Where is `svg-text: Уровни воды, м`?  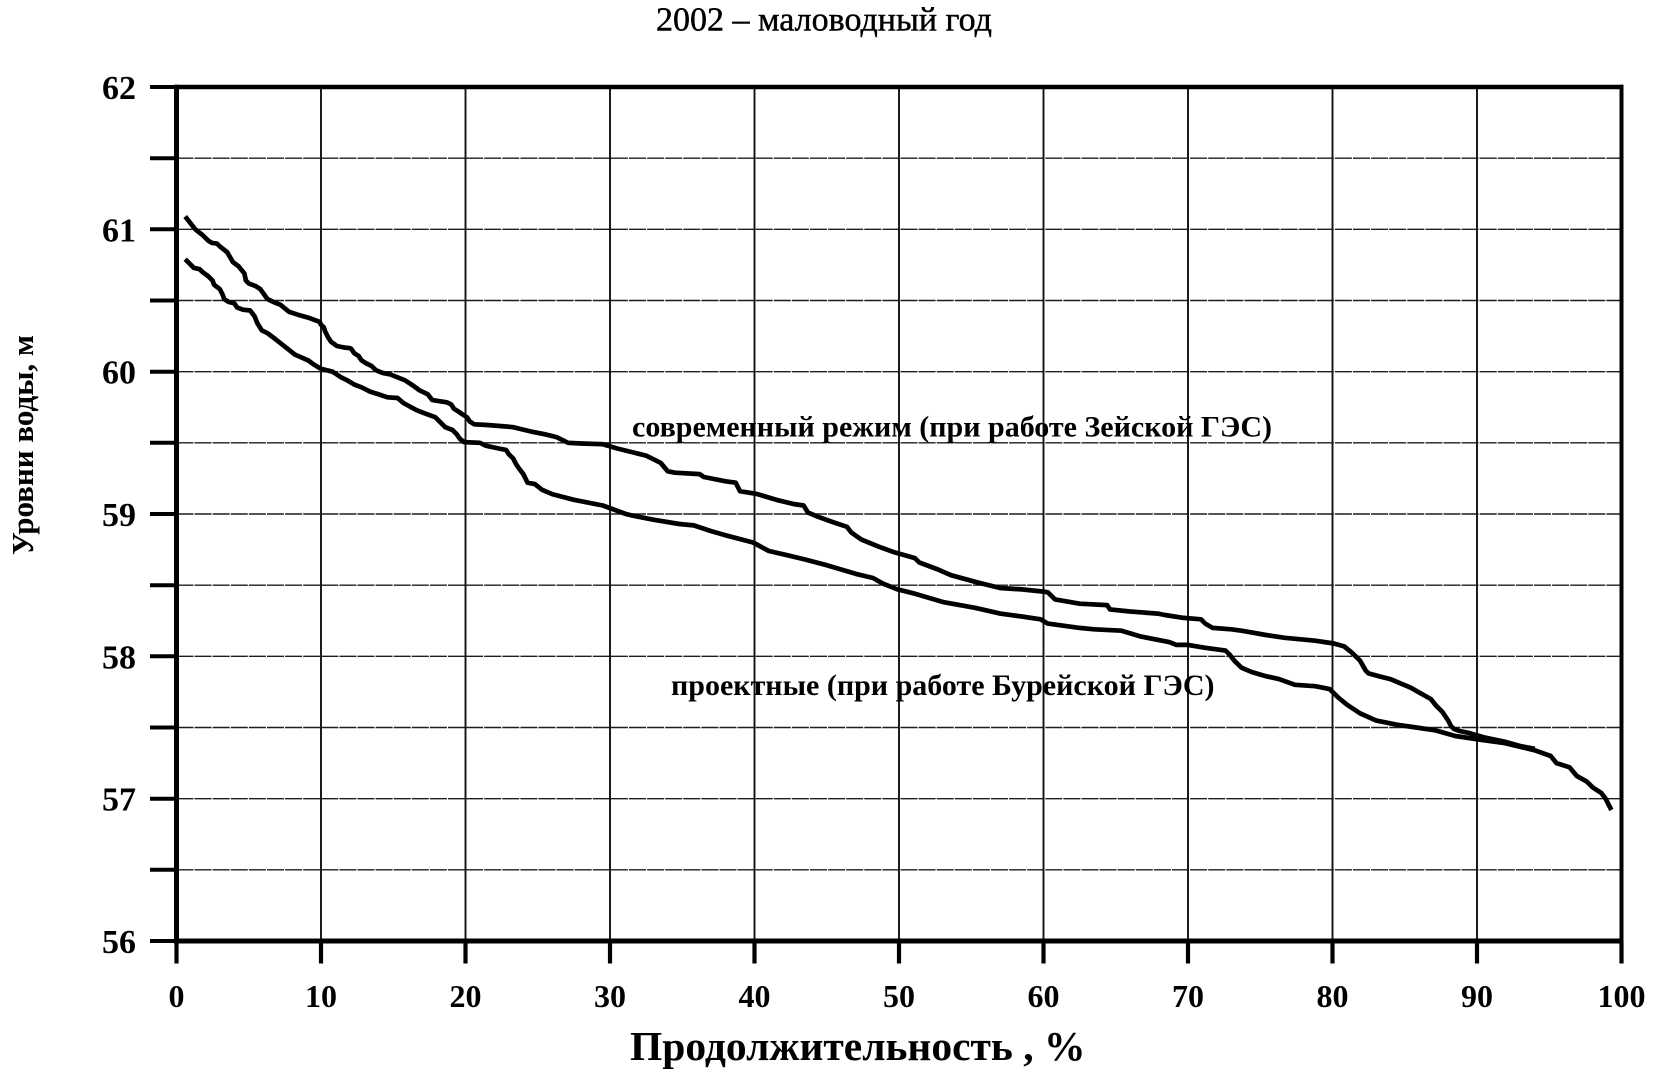 svg-text: Уровни воды, м is located at coordinates (22, 445).